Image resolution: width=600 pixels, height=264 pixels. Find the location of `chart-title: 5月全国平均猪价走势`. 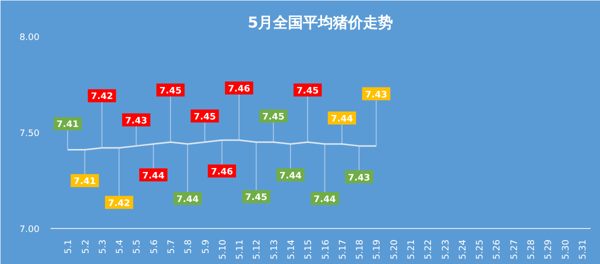

chart-title: 5月全国平均猪价走势 is located at coordinates (321, 23).